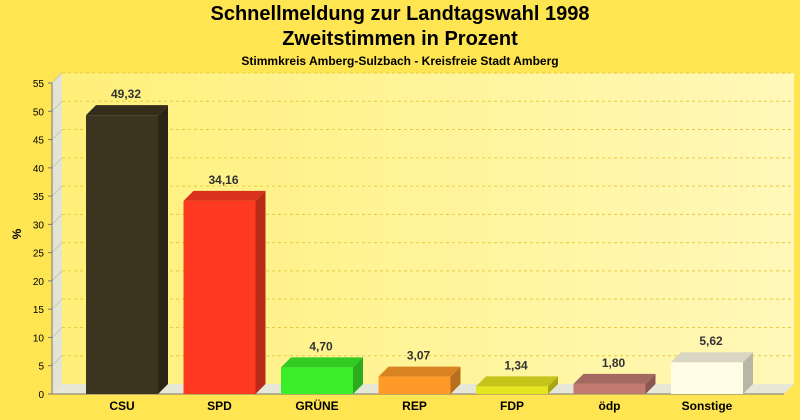 This screenshot has height=420, width=800. I want to click on bar-csu, so click(127, 249).